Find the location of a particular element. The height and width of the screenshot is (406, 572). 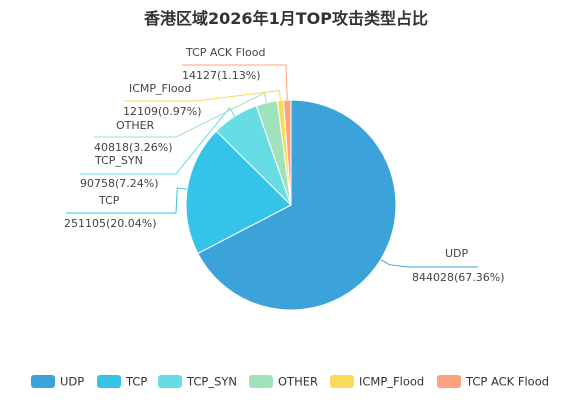

slice-name-label-udp: UDP is located at coordinates (457, 253).